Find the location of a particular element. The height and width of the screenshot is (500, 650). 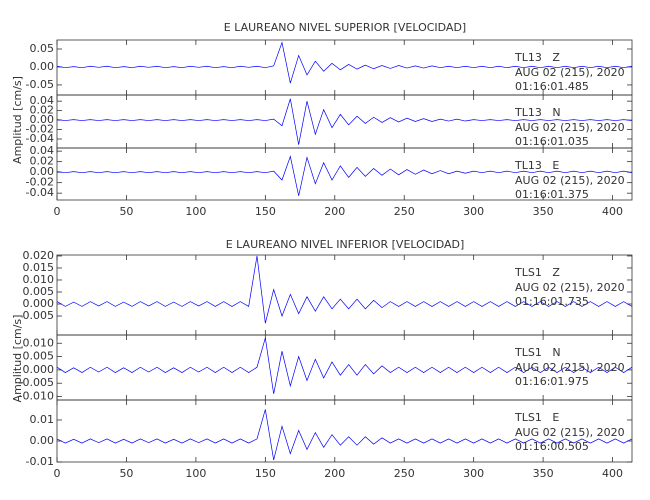

station-label: TL13 N is located at coordinates (537, 112).